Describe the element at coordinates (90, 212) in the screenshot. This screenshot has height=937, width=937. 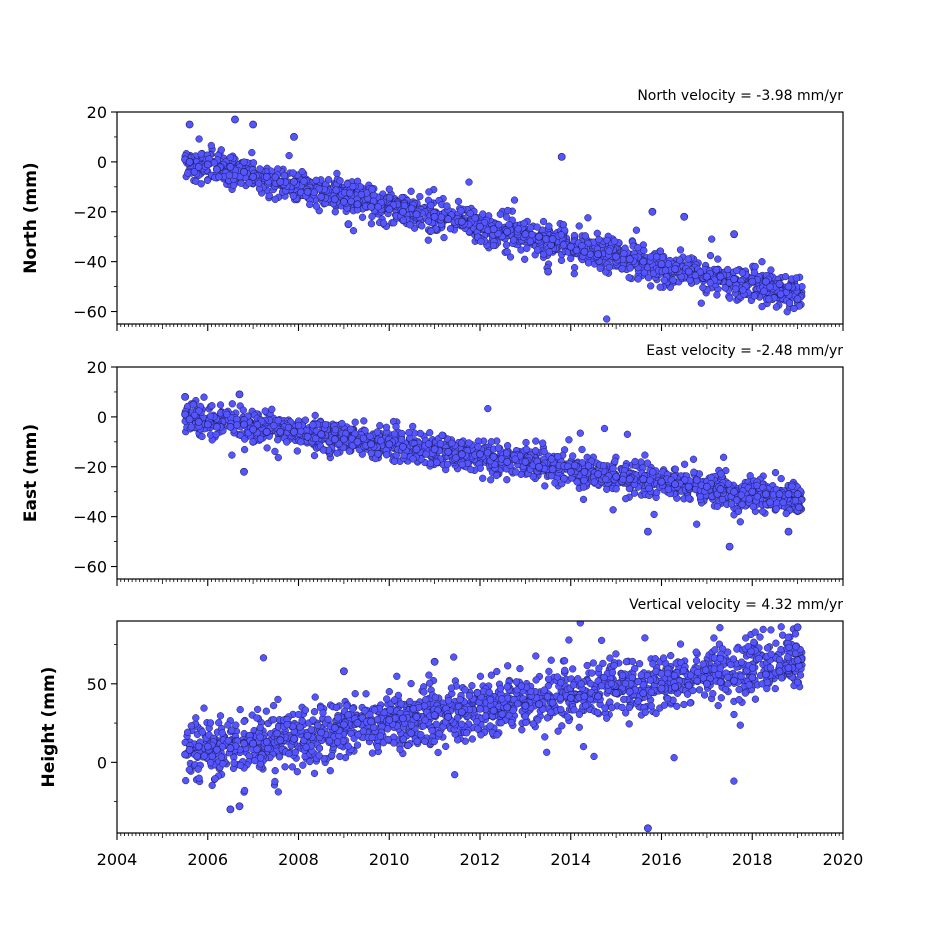
I see `y-tick-label: −20` at that location.